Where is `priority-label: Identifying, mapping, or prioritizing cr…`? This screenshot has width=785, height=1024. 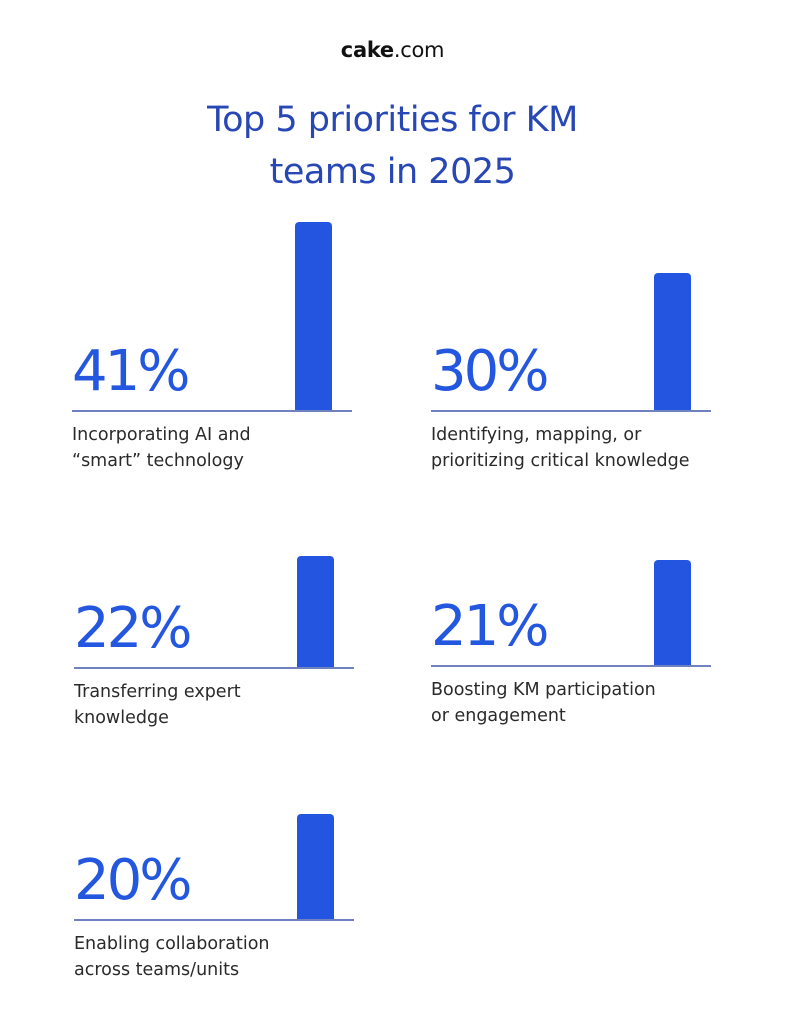 priority-label: Identifying, mapping, or prioritizing cr… is located at coordinates (560, 448).